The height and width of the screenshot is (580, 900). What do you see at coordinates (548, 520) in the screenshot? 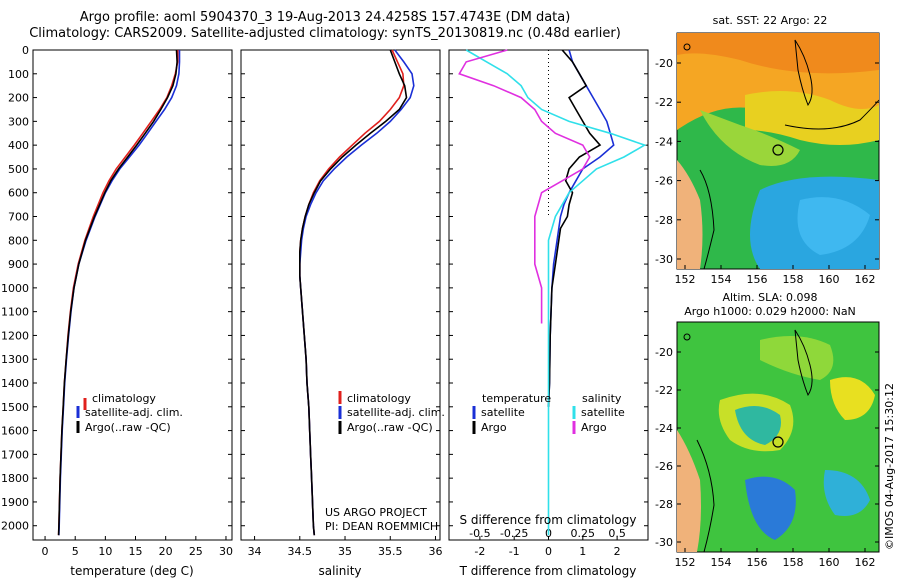
I see `s-difference-xlabel: S difference from climatology` at bounding box center [548, 520].